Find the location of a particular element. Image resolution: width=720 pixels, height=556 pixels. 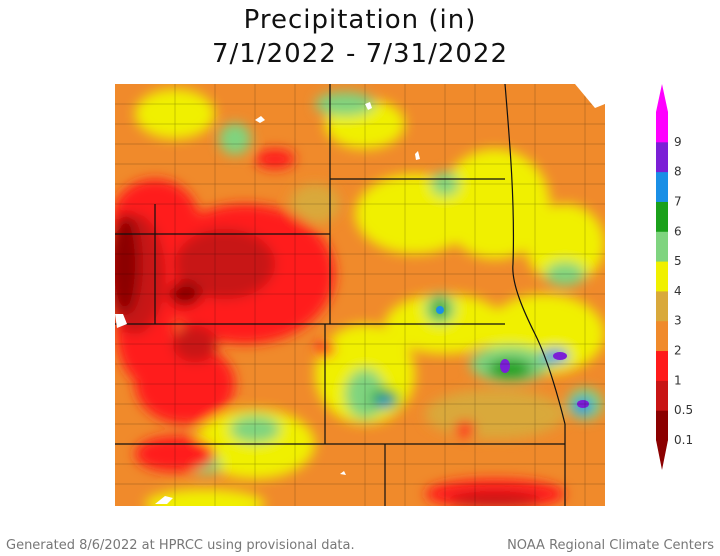

source-credit: NOAA Regional Climate Centers is located at coordinates (610, 545).